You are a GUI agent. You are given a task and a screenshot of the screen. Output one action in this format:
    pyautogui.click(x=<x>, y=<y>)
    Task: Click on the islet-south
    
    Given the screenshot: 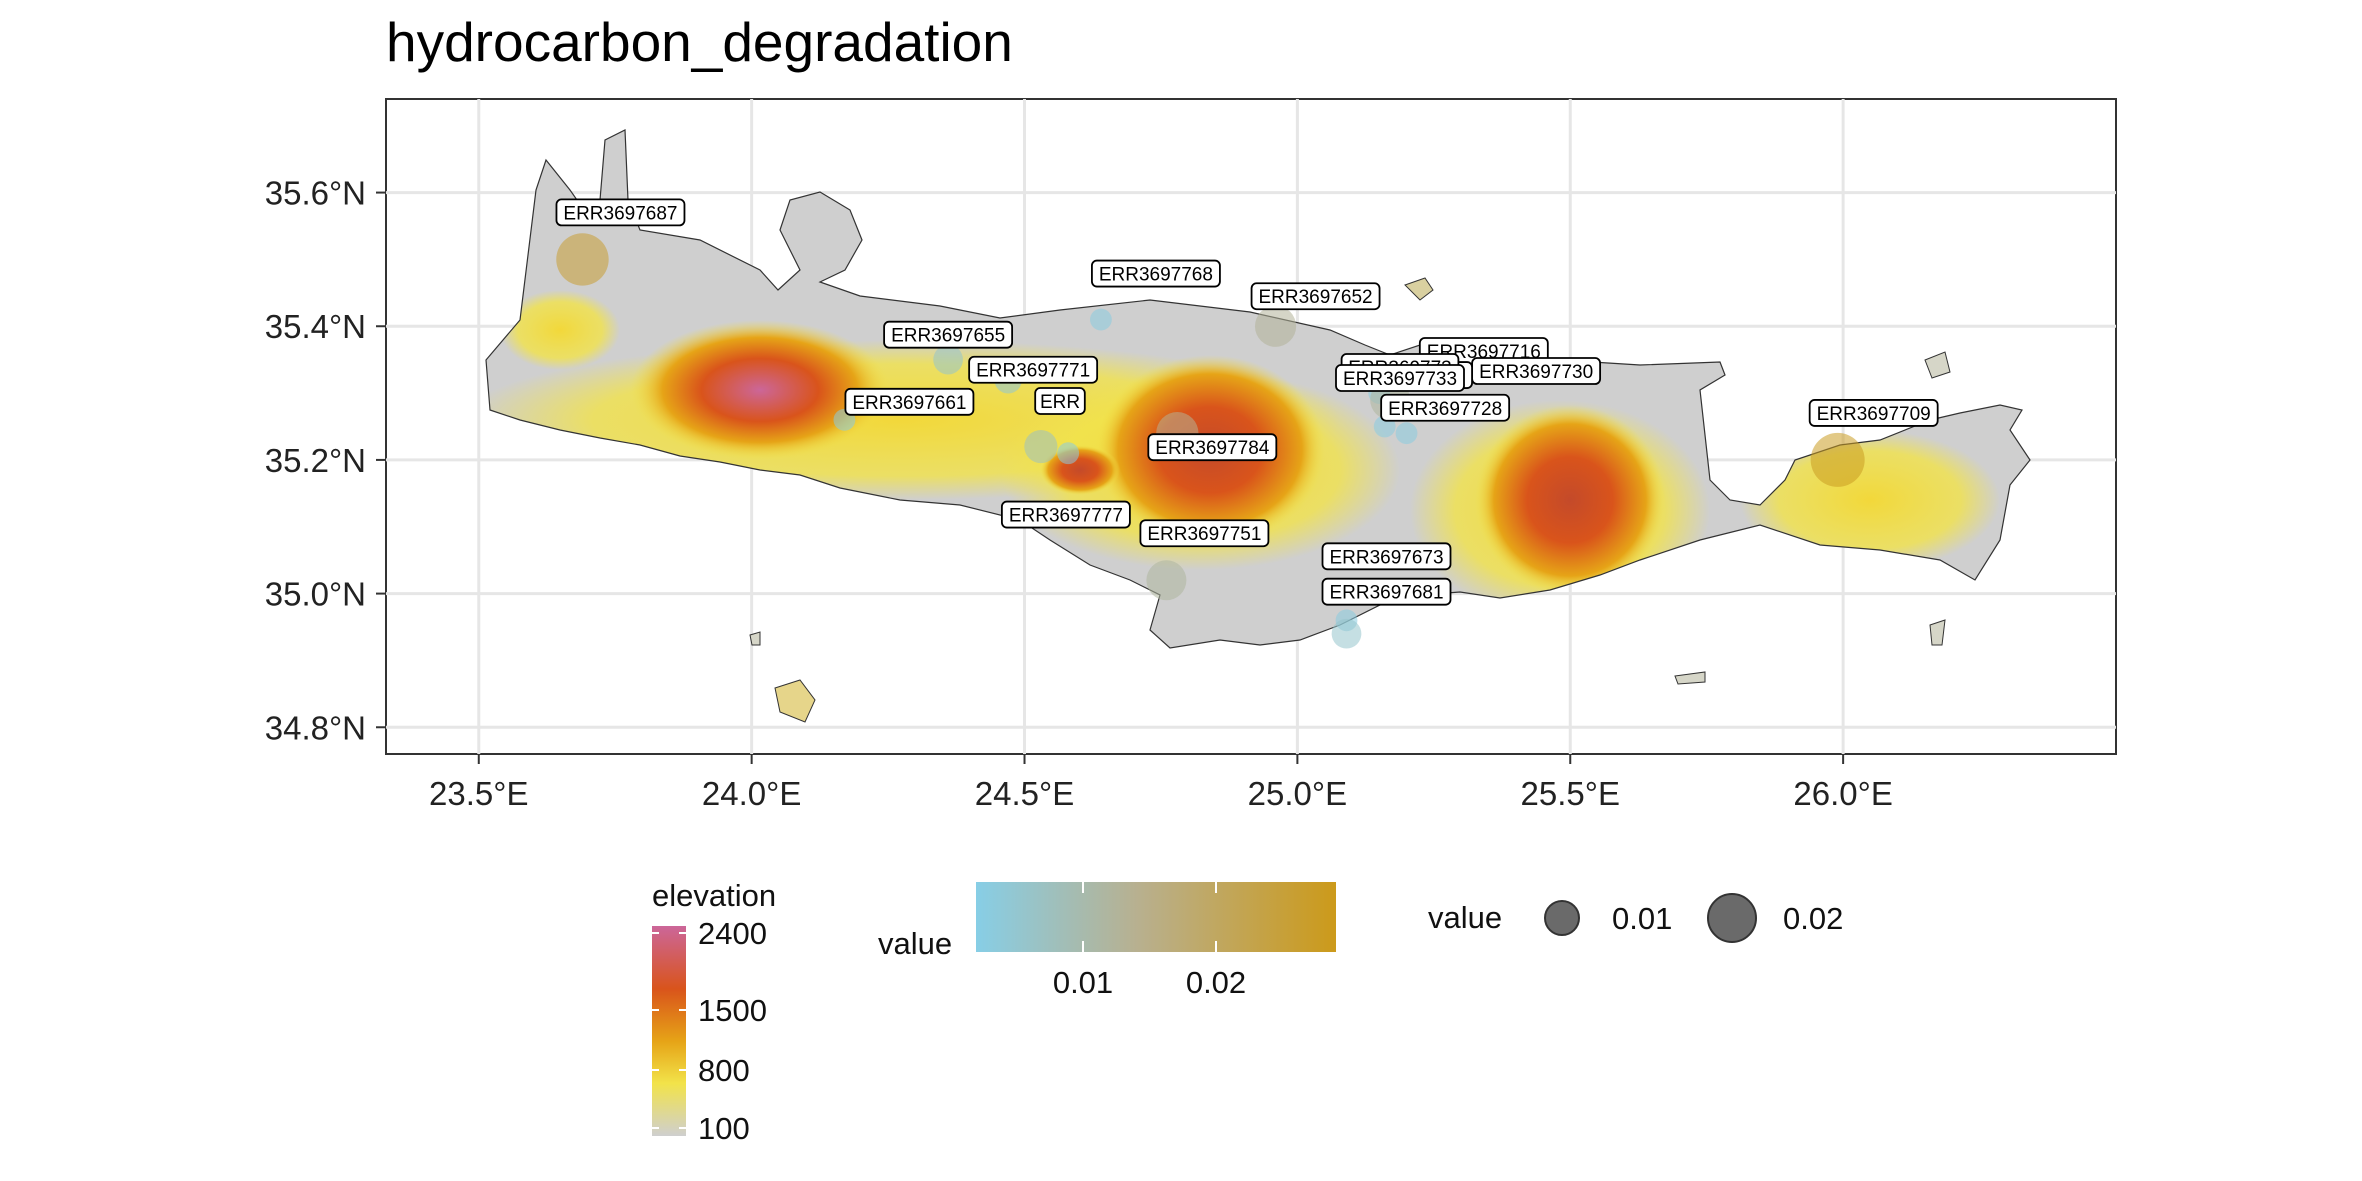 What is the action you would take?
    pyautogui.click(x=1937, y=632)
    